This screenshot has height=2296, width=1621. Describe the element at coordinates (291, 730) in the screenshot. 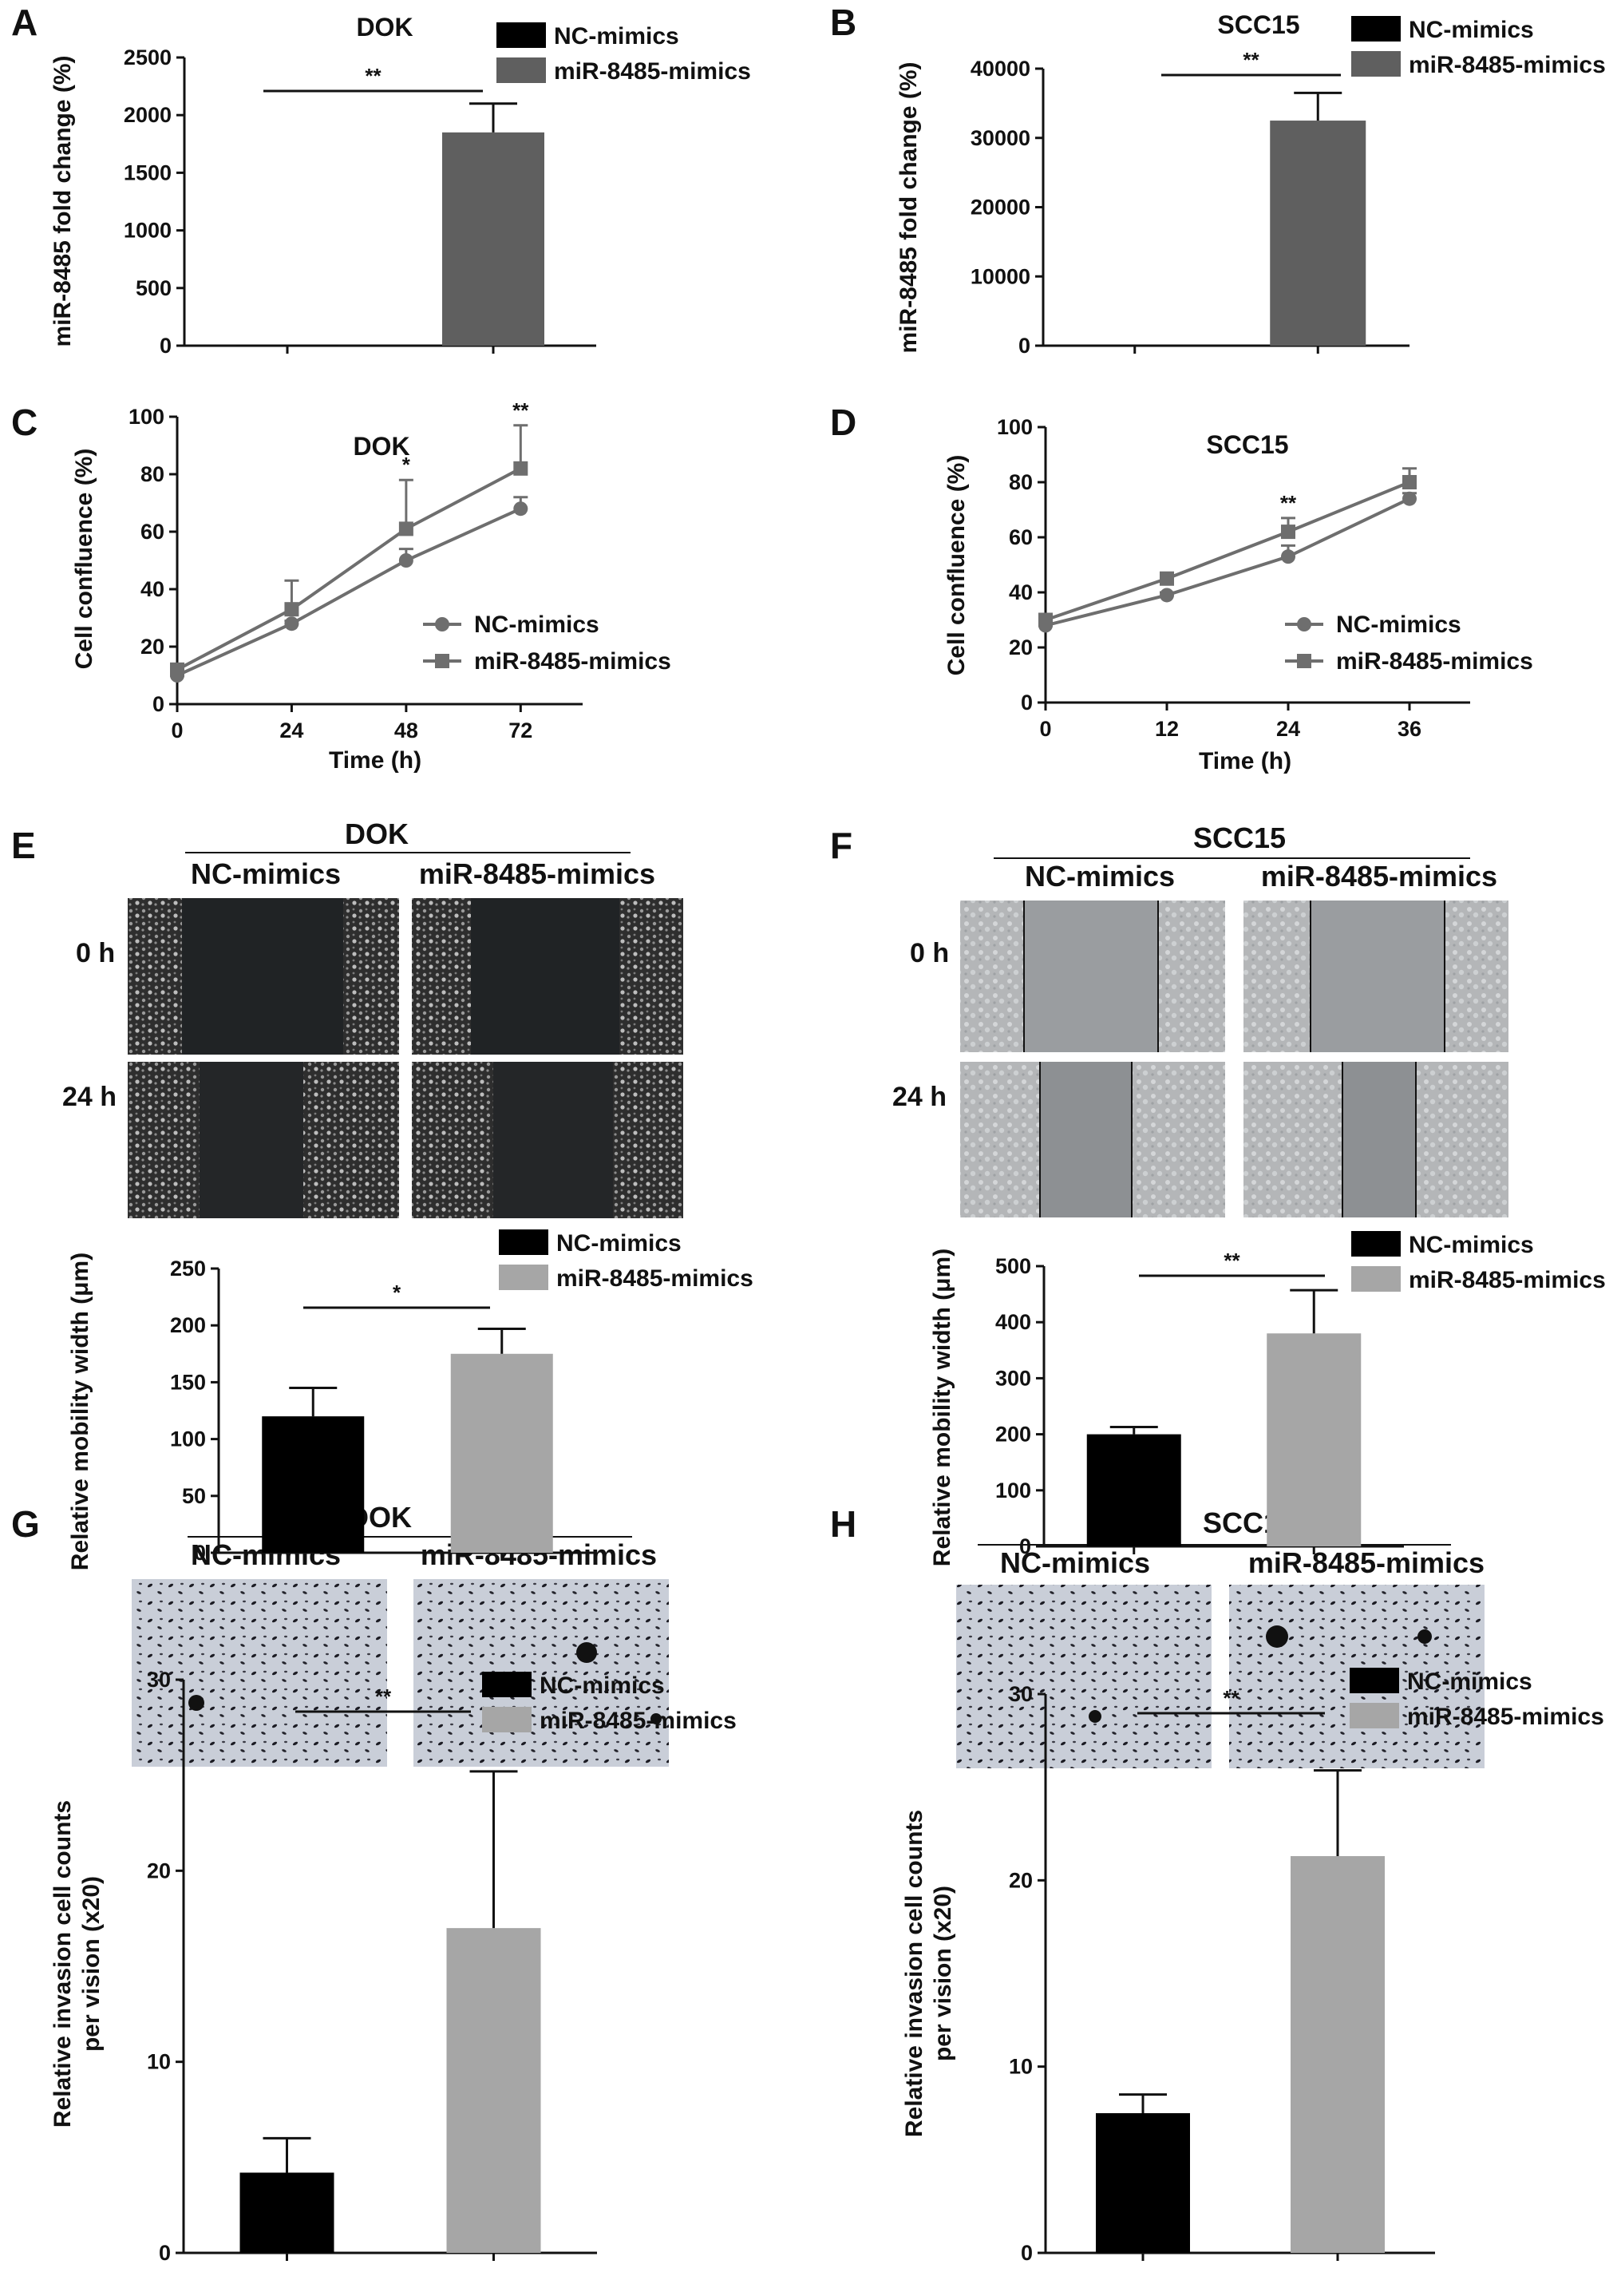

I see `x-tick-label-c-1: 24` at that location.